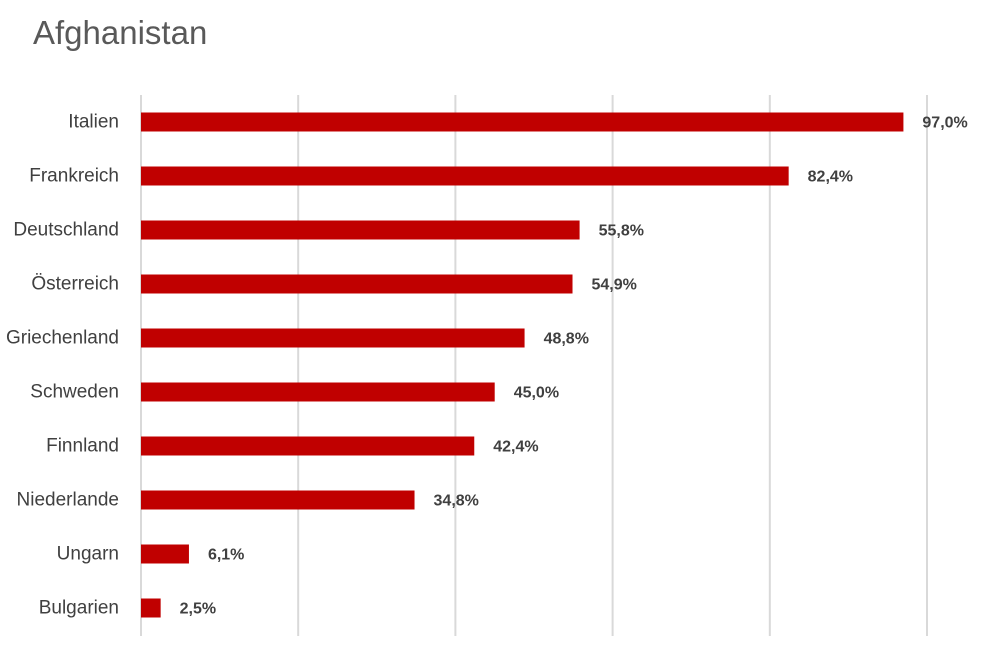 The image size is (999, 656). I want to click on category-label: Griechenland, so click(62, 338).